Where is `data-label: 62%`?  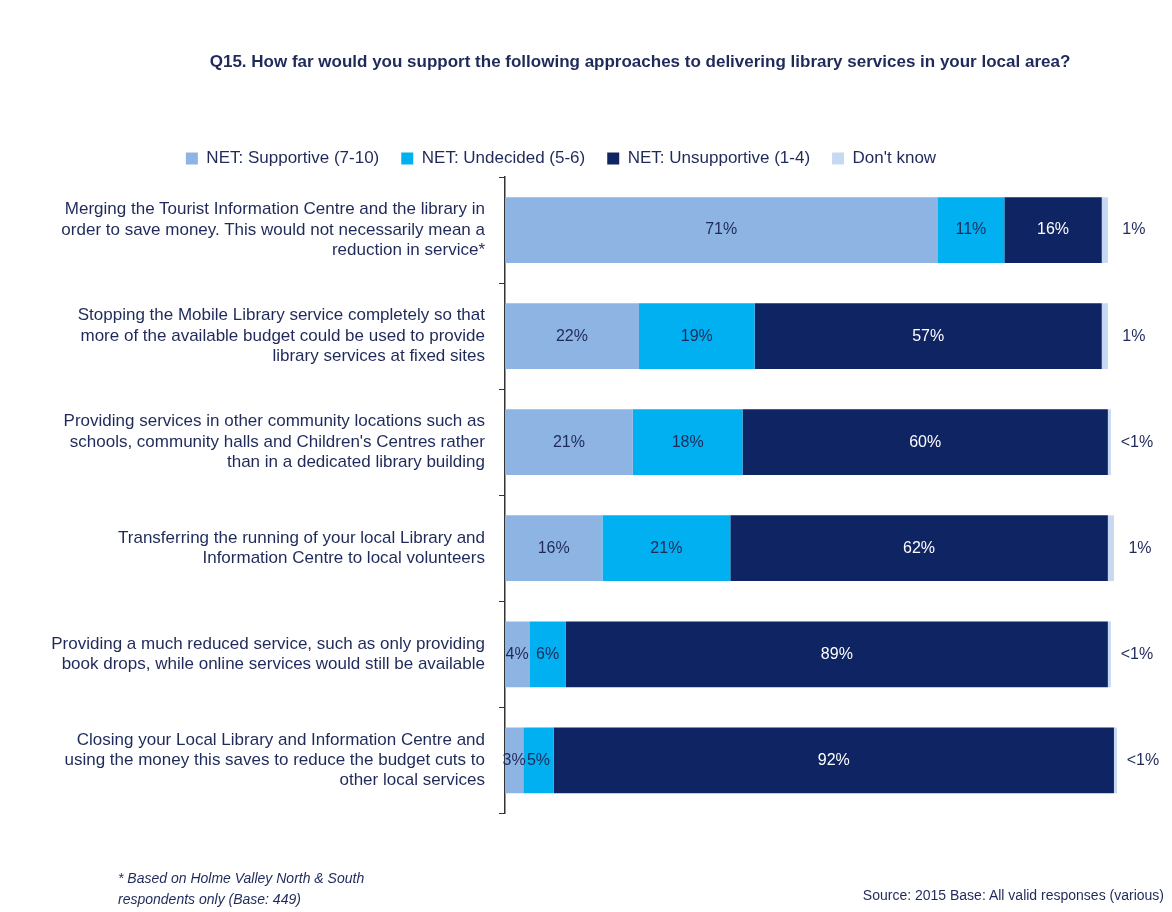 data-label: 62% is located at coordinates (919, 547).